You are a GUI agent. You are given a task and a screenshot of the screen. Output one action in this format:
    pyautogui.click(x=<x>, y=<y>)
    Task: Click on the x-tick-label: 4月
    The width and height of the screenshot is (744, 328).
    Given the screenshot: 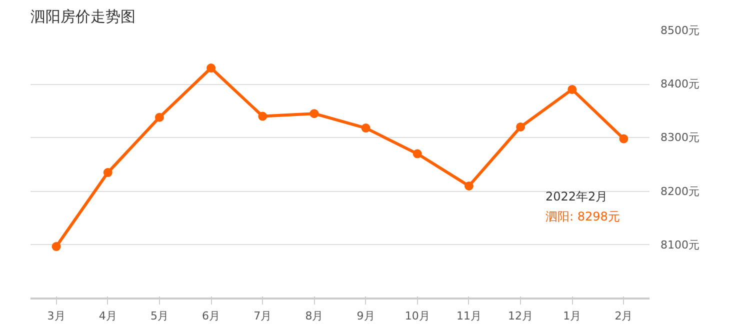 What is the action you would take?
    pyautogui.click(x=107, y=316)
    